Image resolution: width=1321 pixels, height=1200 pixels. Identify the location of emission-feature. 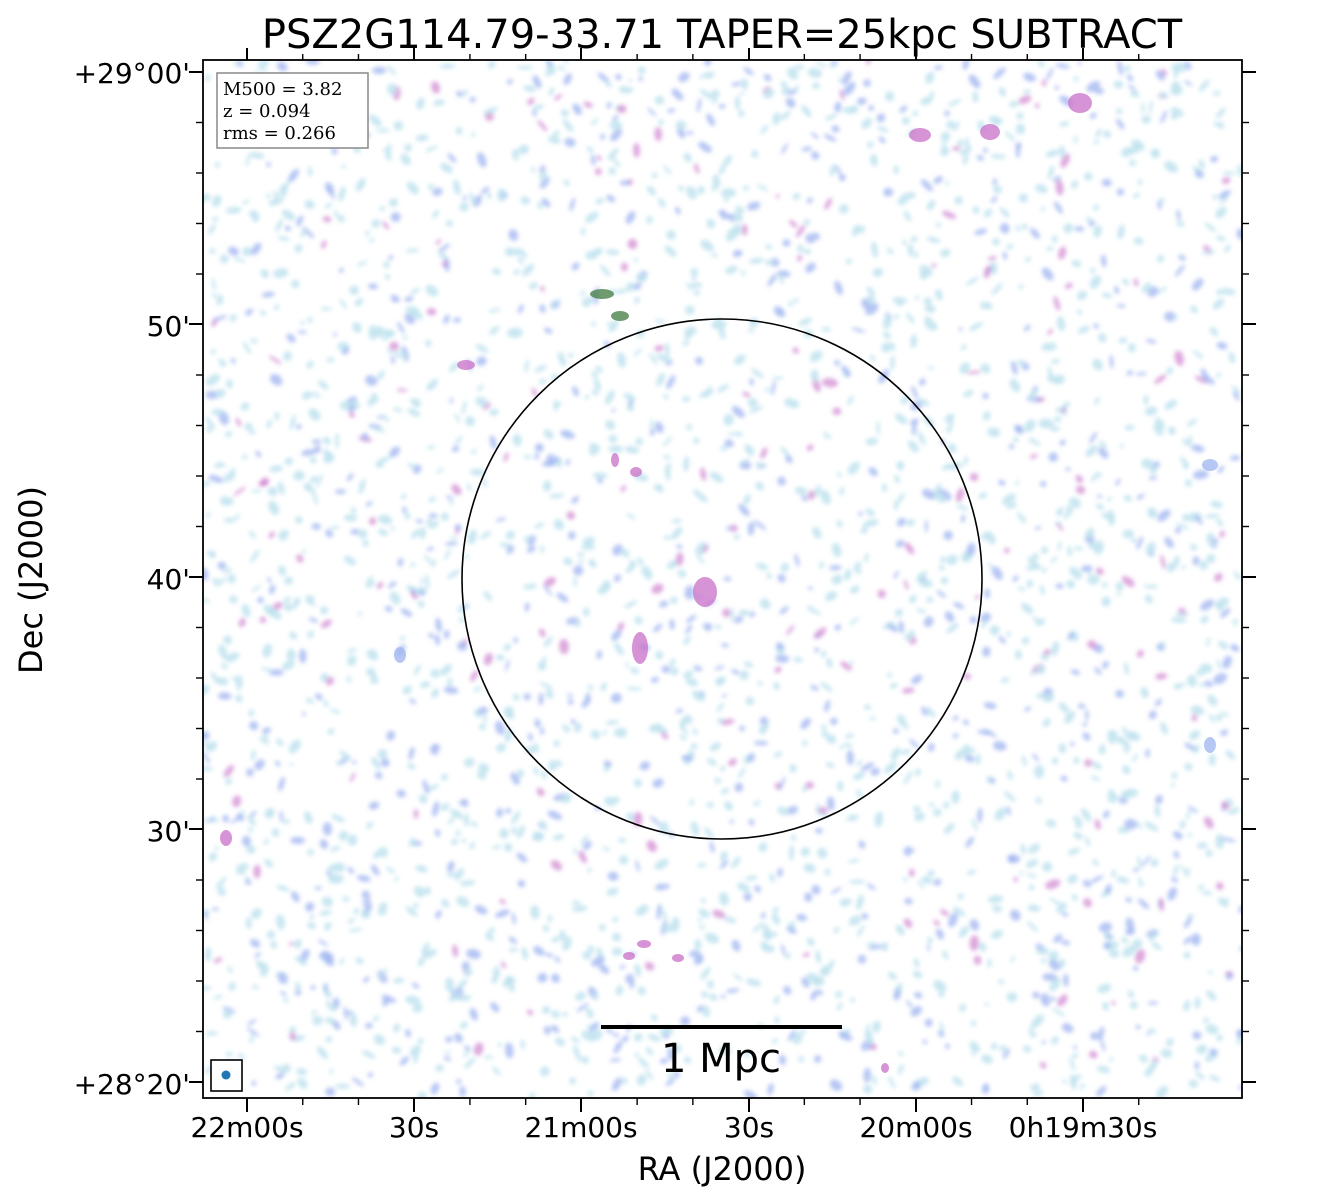
(885, 1068).